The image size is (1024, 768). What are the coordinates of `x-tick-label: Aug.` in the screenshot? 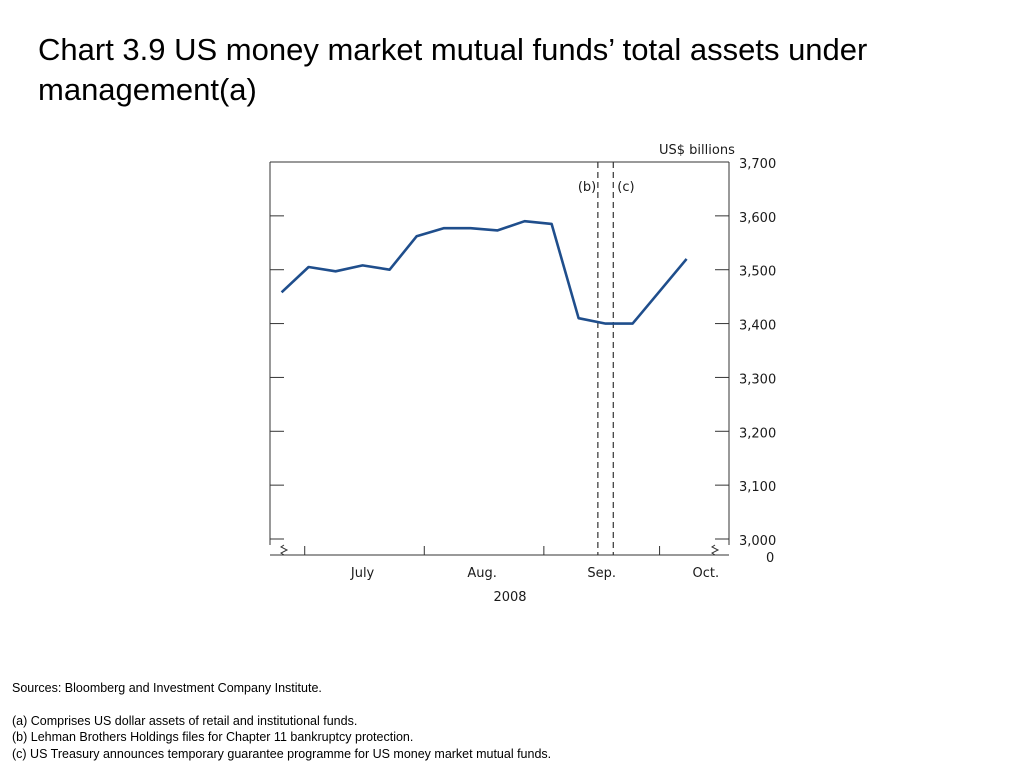 It's located at (482, 573).